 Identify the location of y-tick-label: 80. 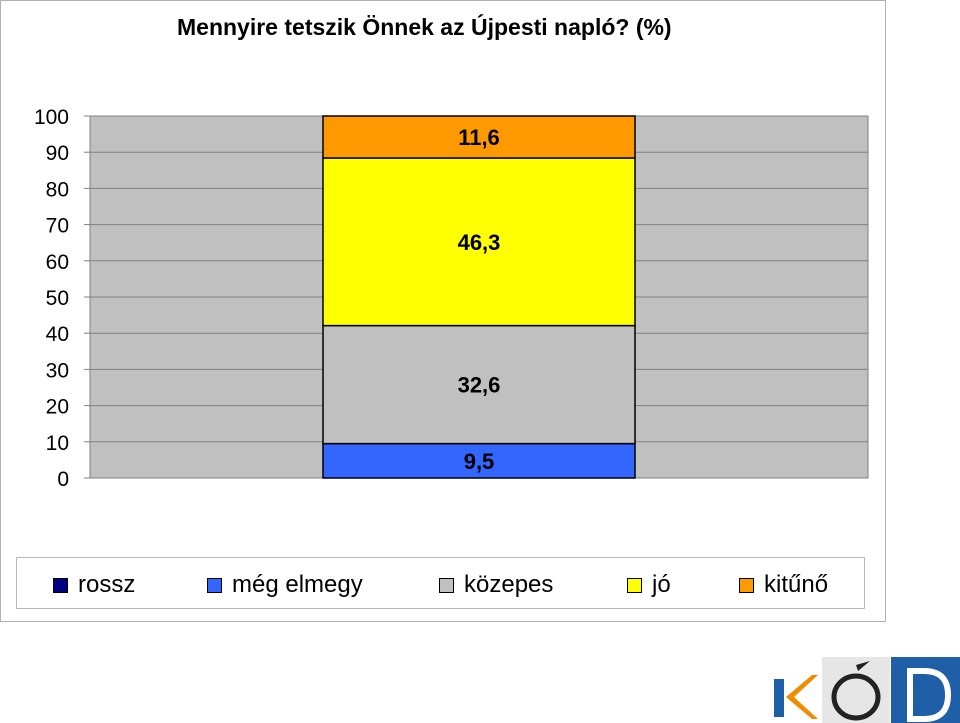
(57, 189).